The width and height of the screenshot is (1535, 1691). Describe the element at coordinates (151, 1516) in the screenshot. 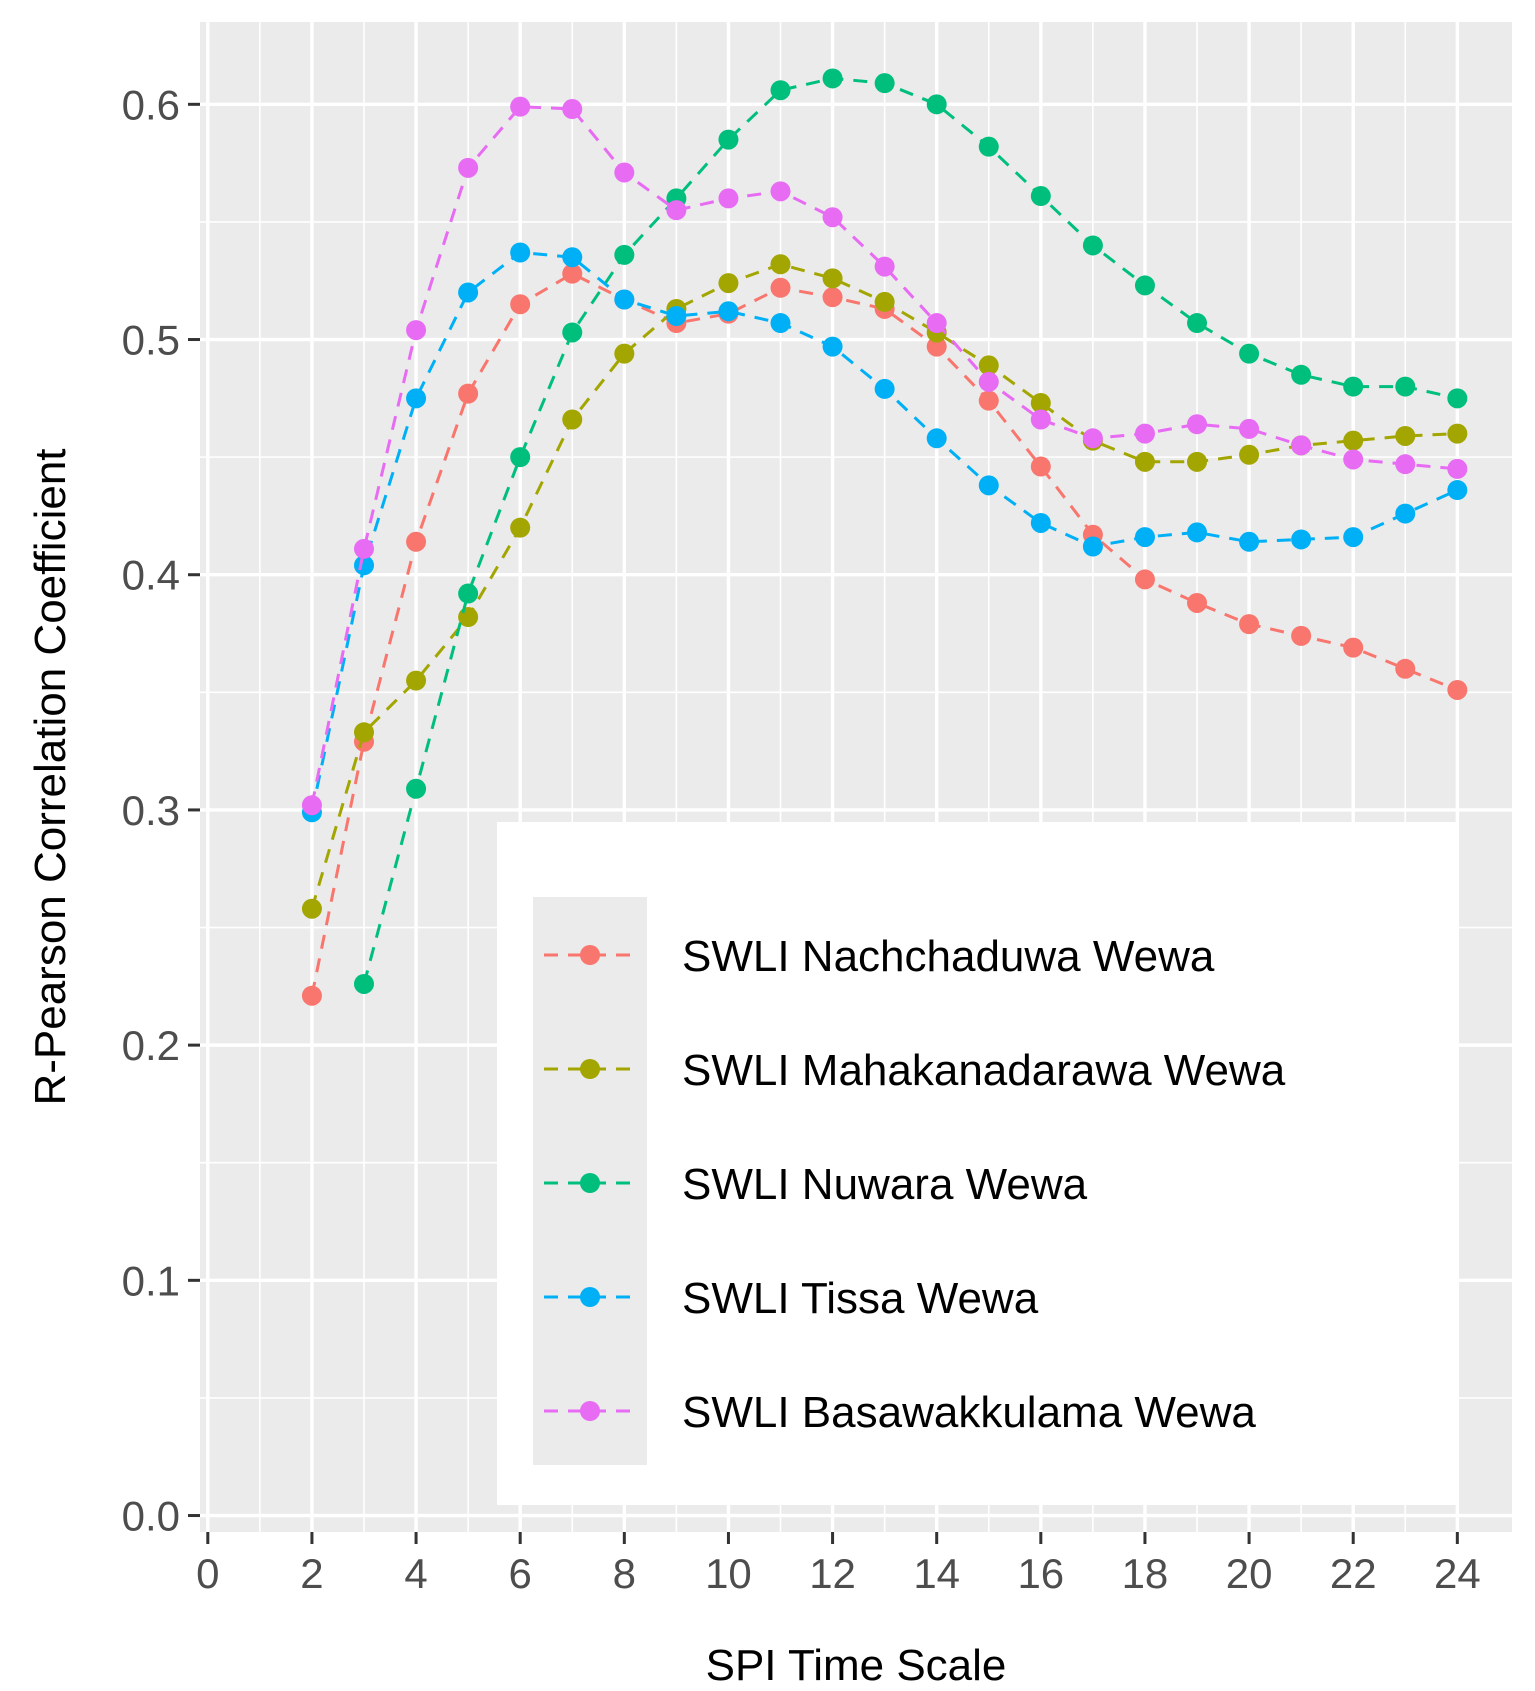

I see `y-tick-label: 0.0` at that location.